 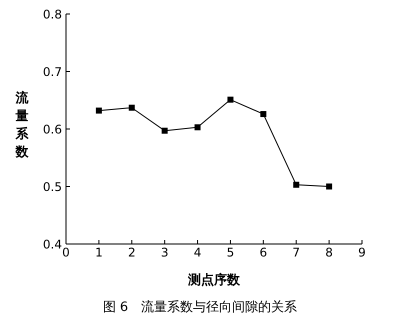 What do you see at coordinates (164, 253) in the screenshot?
I see `x-tick-label: 3` at bounding box center [164, 253].